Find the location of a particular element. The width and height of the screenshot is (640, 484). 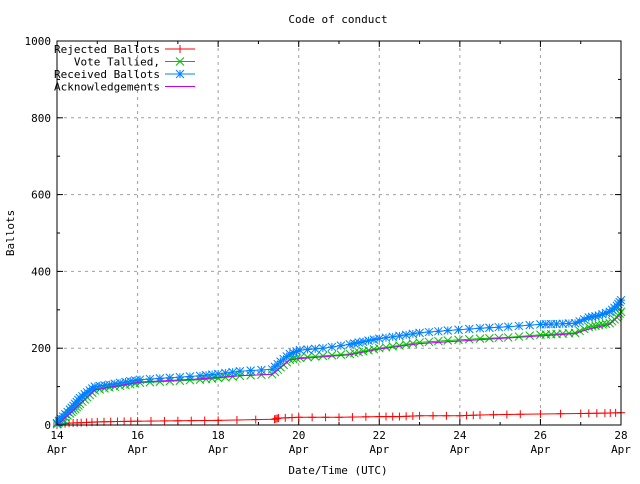

x-tick-label: 18 is located at coordinates (218, 435).